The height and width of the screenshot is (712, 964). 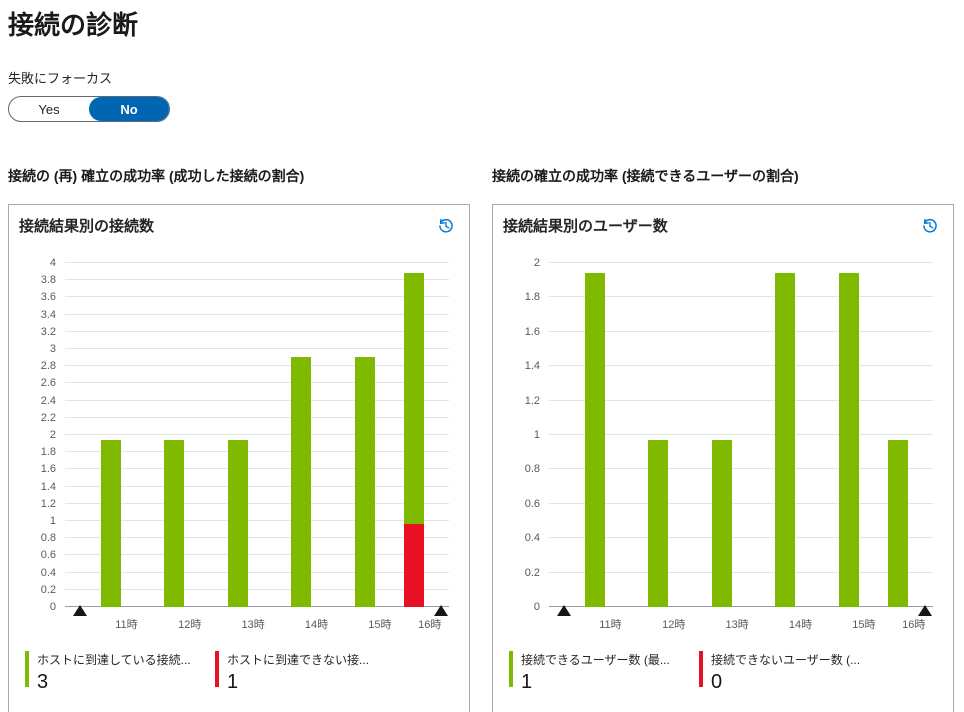 I want to click on focus-failures-toggle: Yes No, so click(x=89, y=109).